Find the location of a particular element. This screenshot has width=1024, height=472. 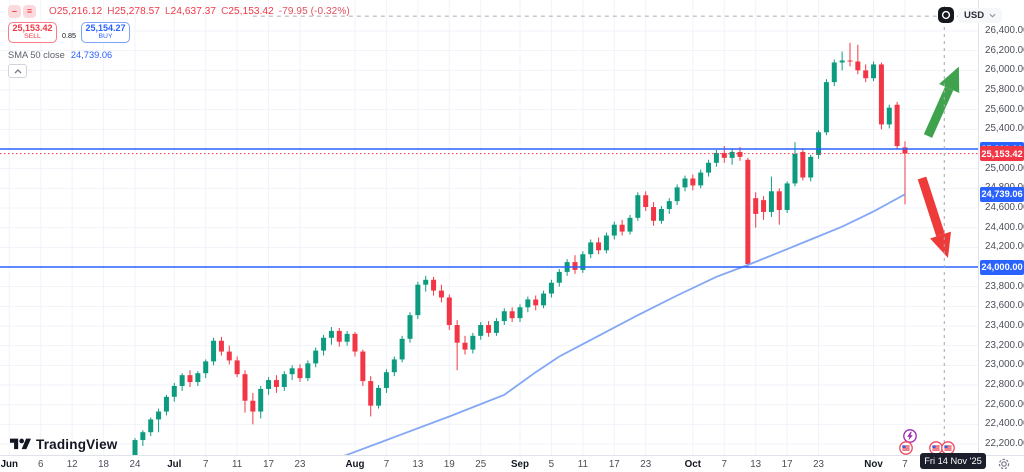

time-axis-label: 25 is located at coordinates (481, 464).